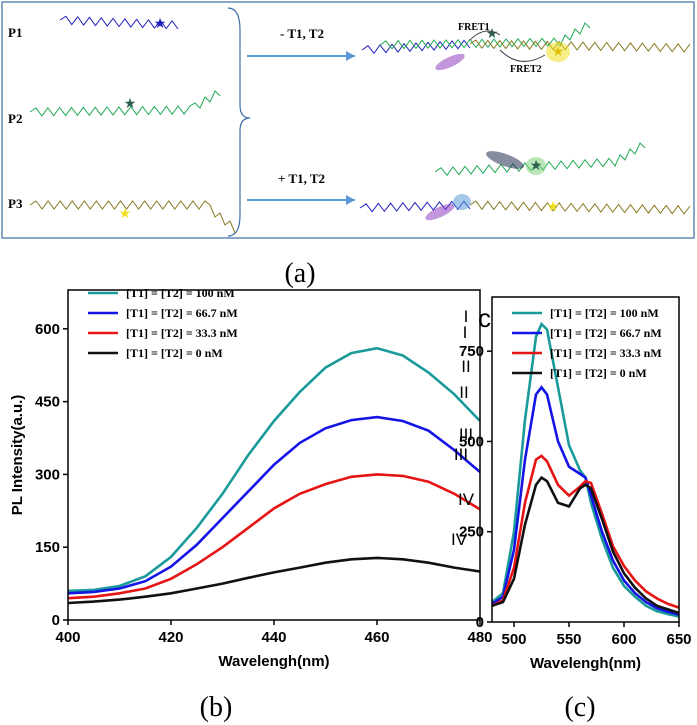 This screenshot has height=725, width=697. Describe the element at coordinates (273, 637) in the screenshot. I see `x-tick-label: 440` at that location.